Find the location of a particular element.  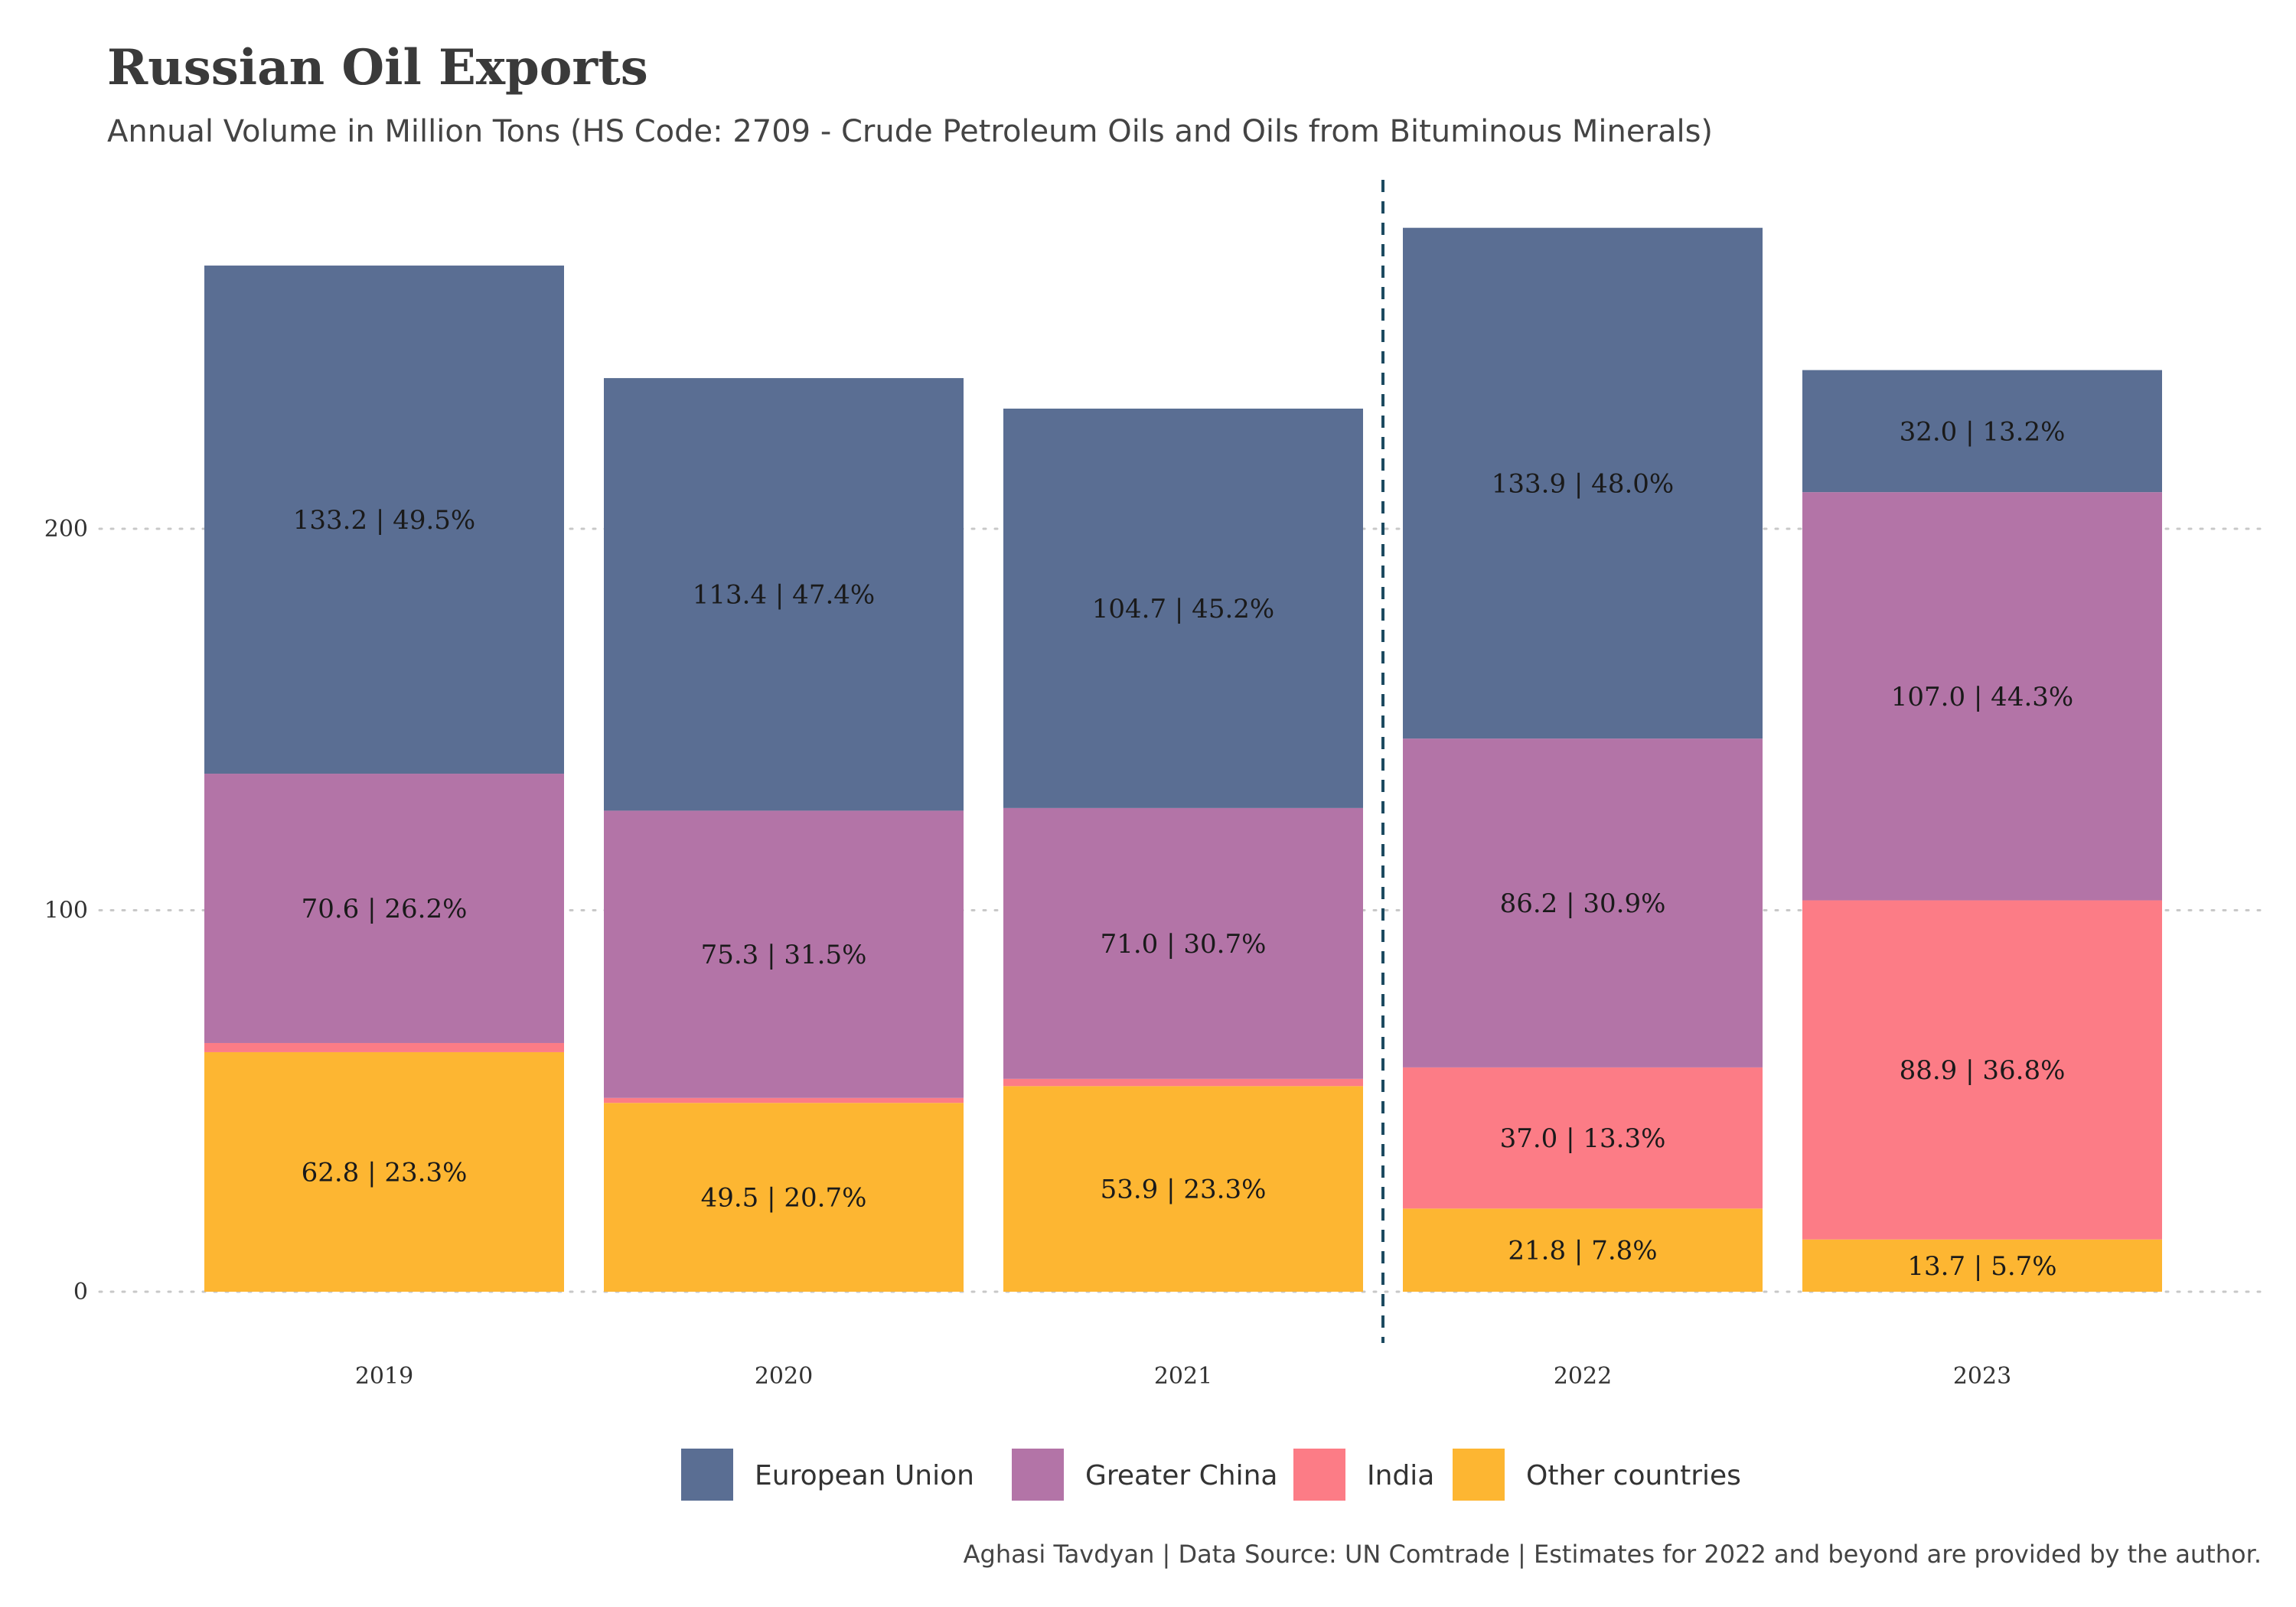

chart-title: Russian Oil Exports is located at coordinates (377, 67).